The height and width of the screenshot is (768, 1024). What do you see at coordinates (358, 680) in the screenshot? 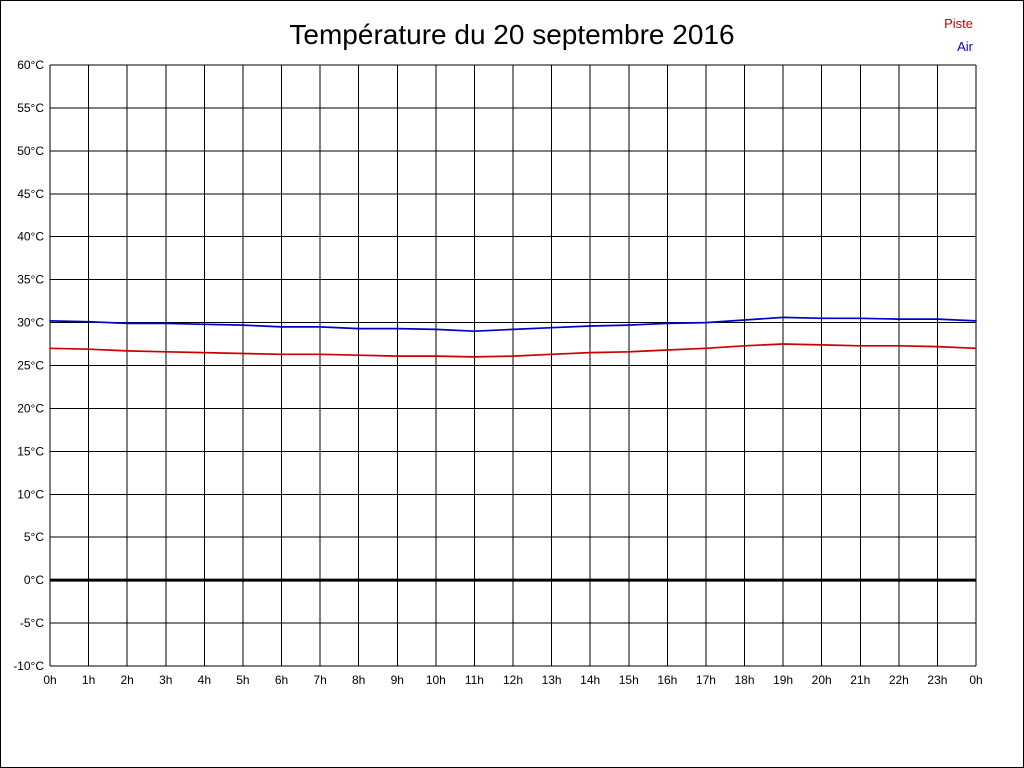
I see `x-tick-label: 8h` at bounding box center [358, 680].